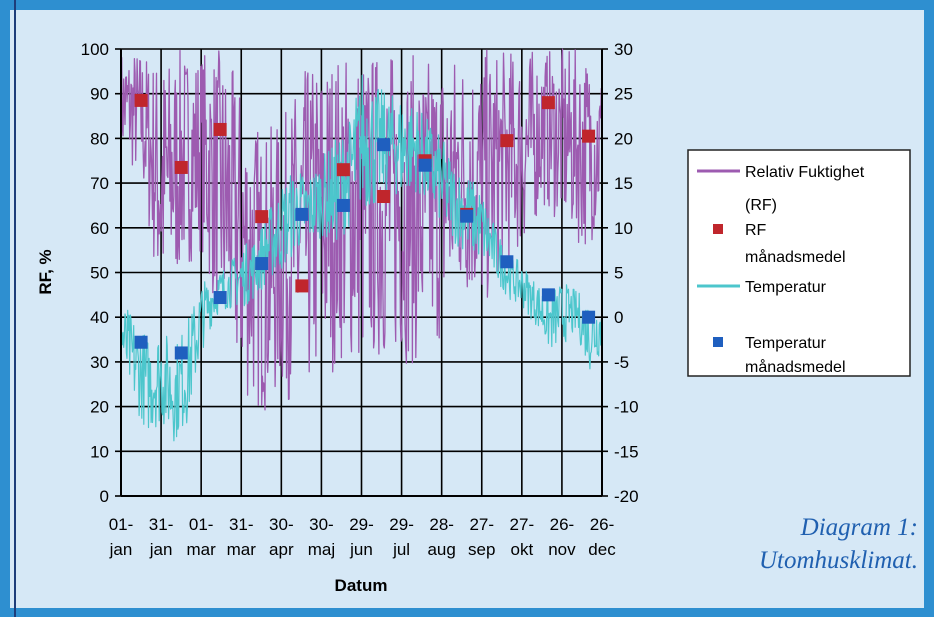 This screenshot has width=934, height=617. I want to click on y2-tick-label: -10, so click(626, 407).